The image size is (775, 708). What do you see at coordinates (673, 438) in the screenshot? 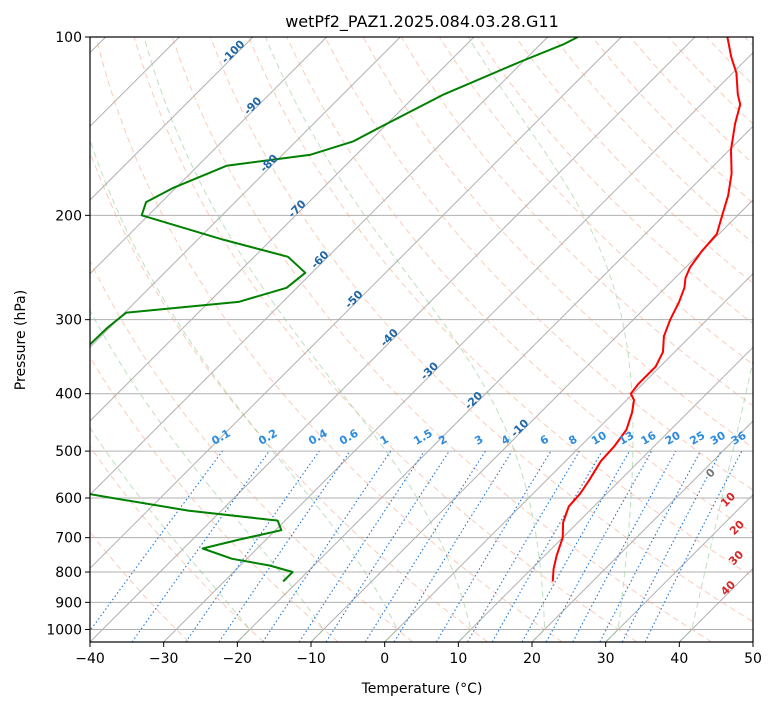
I see `mixing-ratio-label: 20` at bounding box center [673, 438].